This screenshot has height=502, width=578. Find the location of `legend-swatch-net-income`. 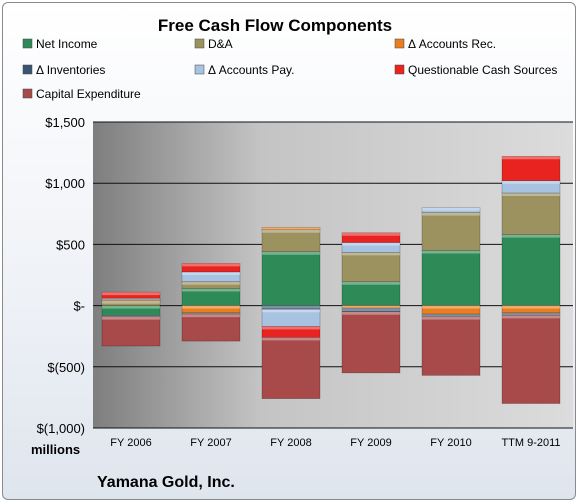

legend-swatch-net-income is located at coordinates (27, 43).